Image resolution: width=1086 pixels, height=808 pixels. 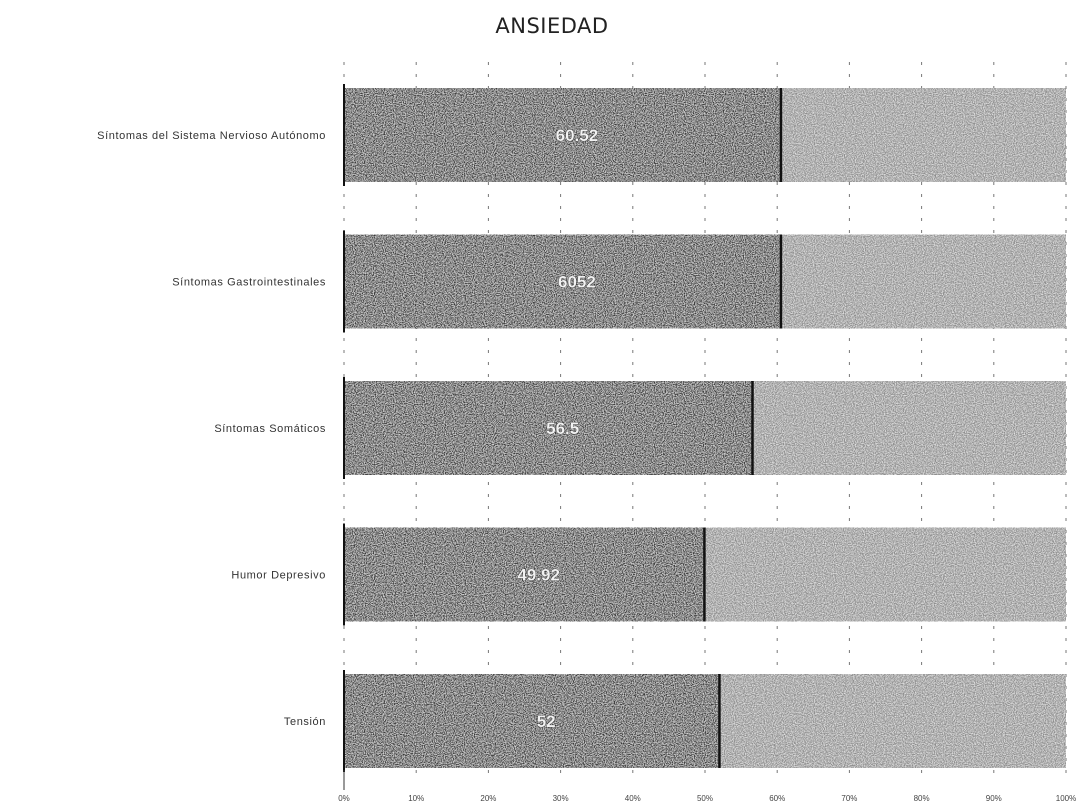 What do you see at coordinates (849, 798) in the screenshot?
I see `x-tick-label: 70%` at bounding box center [849, 798].